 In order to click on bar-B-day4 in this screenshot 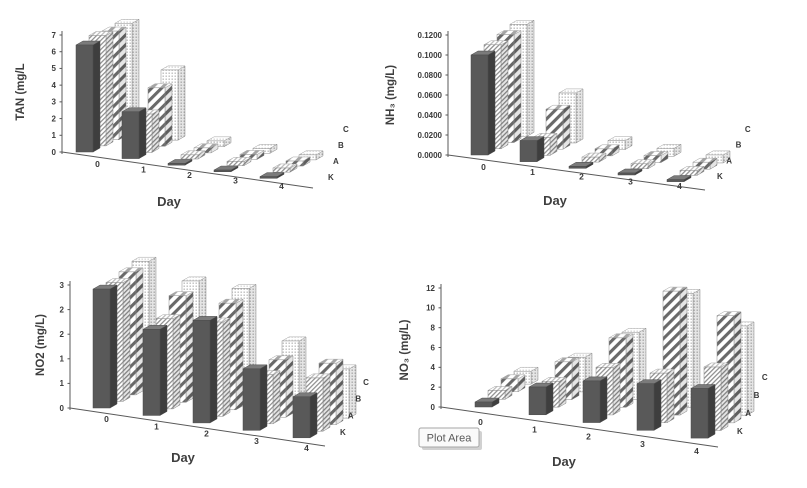, I will do `click(705, 163)`.